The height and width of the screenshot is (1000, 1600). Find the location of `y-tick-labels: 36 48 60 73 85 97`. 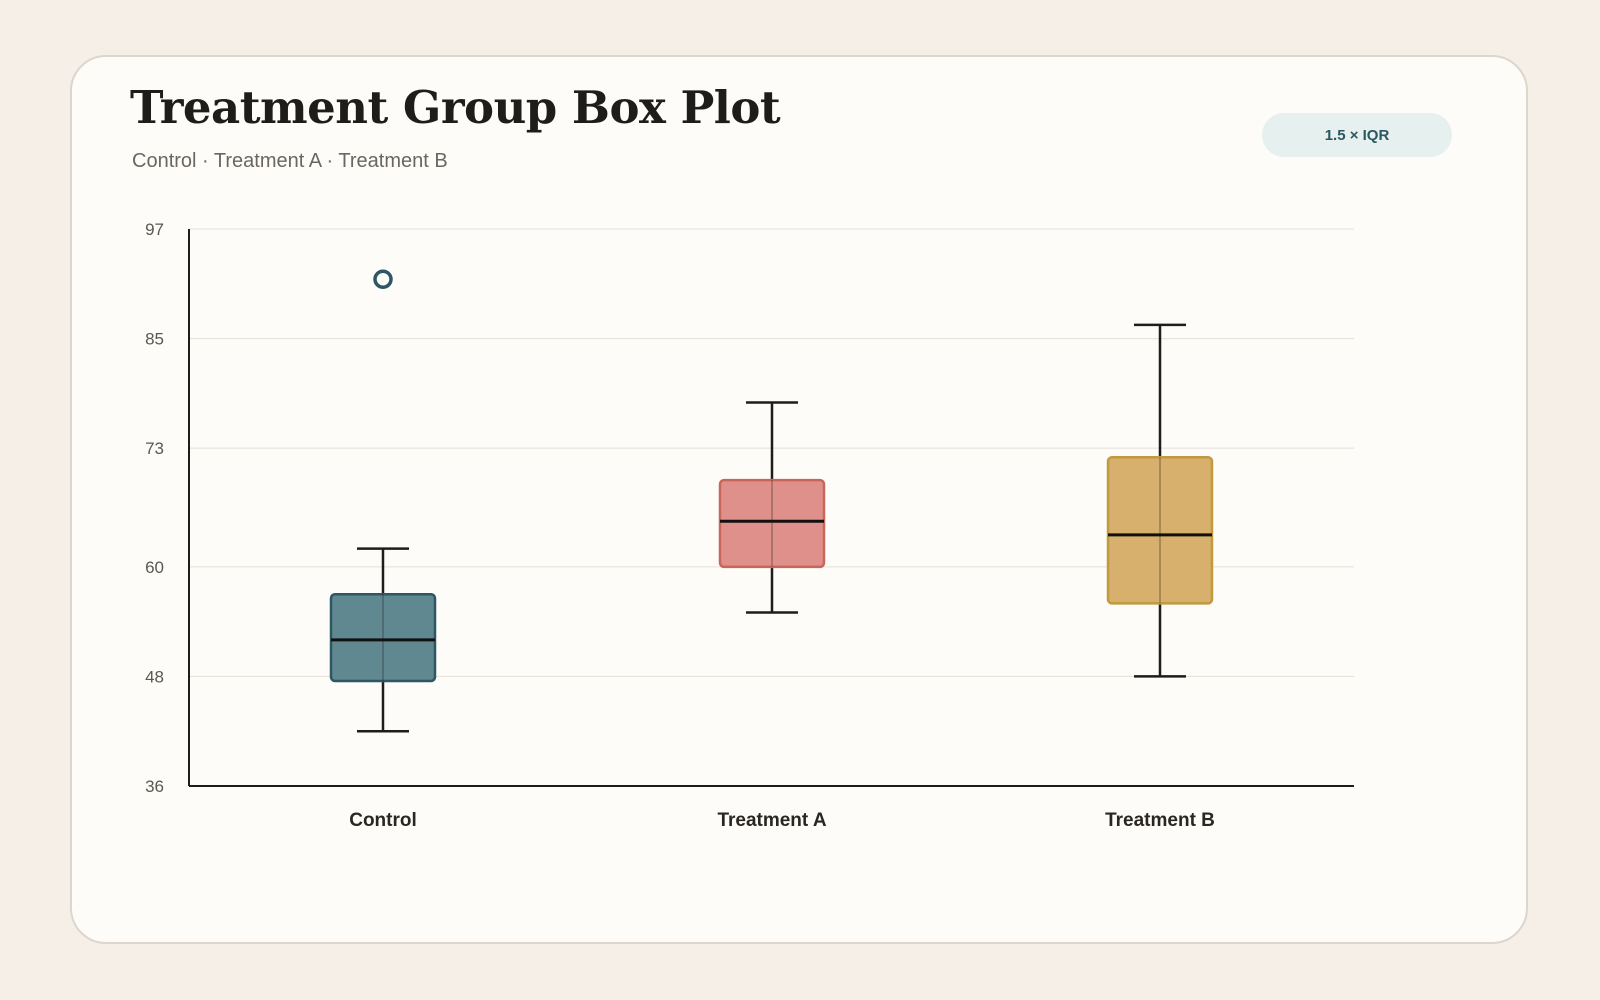

y-tick-labels: 36 48 60 73 85 97 is located at coordinates (154, 508).